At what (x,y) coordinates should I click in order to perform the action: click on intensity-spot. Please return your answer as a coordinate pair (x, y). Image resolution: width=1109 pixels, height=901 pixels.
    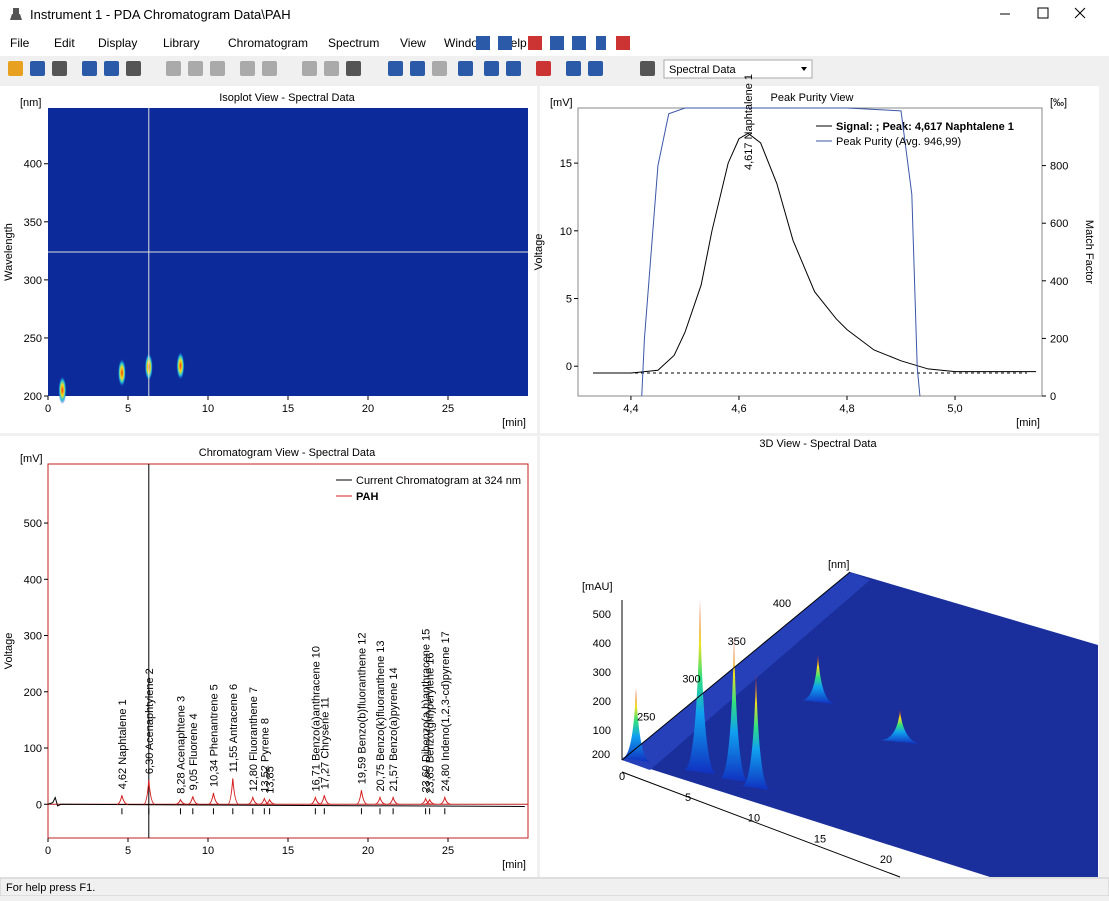
    Looking at the image, I should click on (180, 365).